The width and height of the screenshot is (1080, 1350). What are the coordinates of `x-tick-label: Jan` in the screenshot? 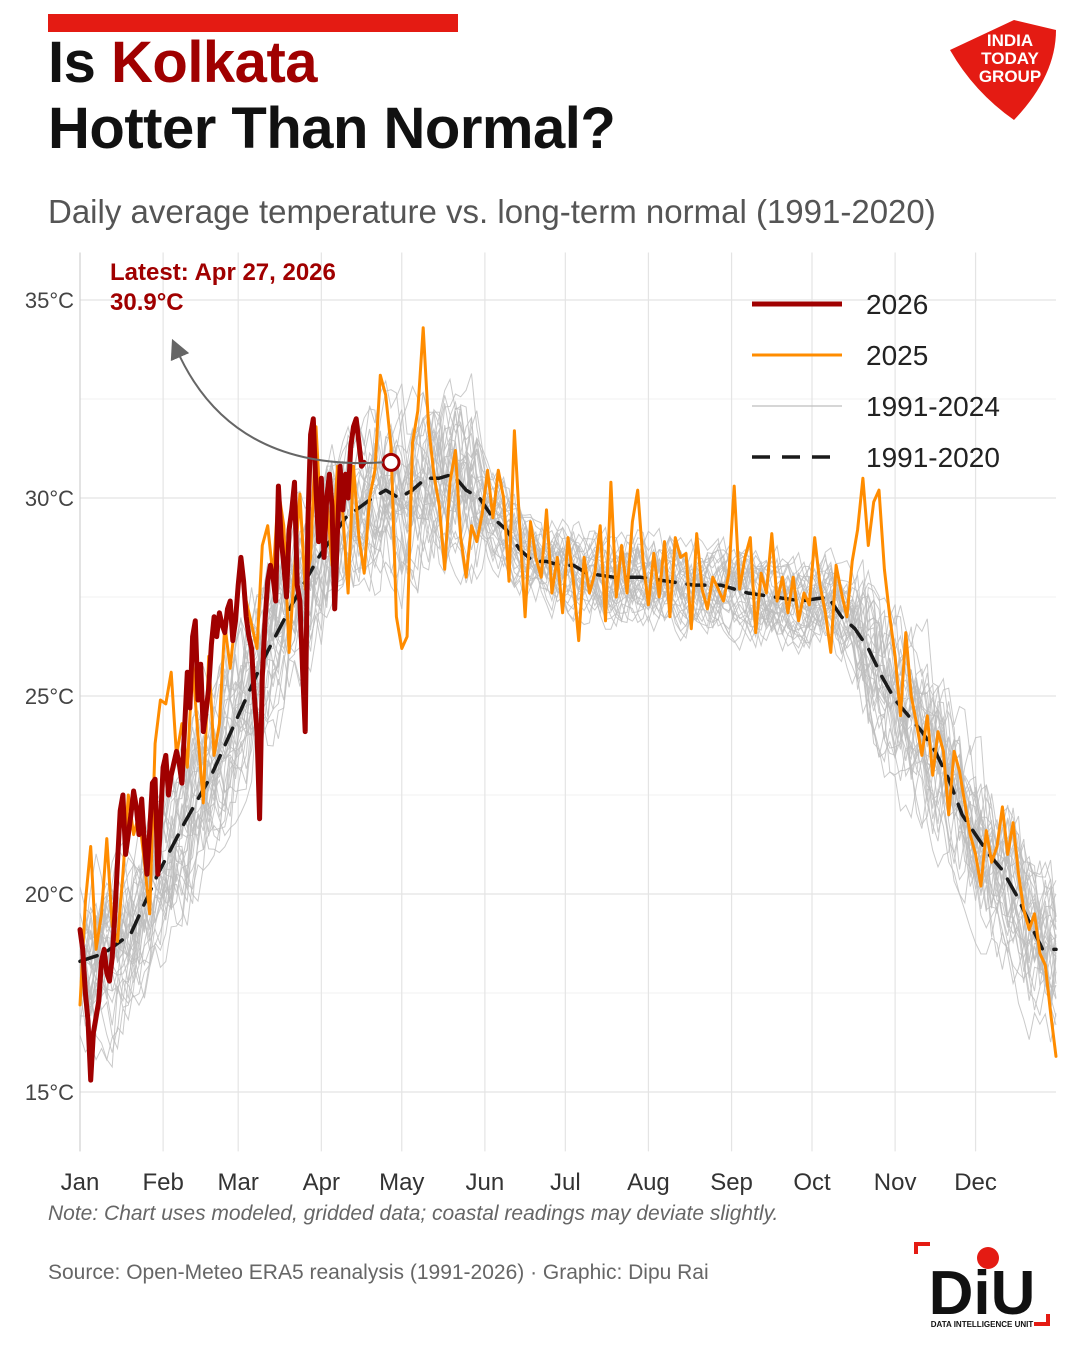 It's located at (80, 1182).